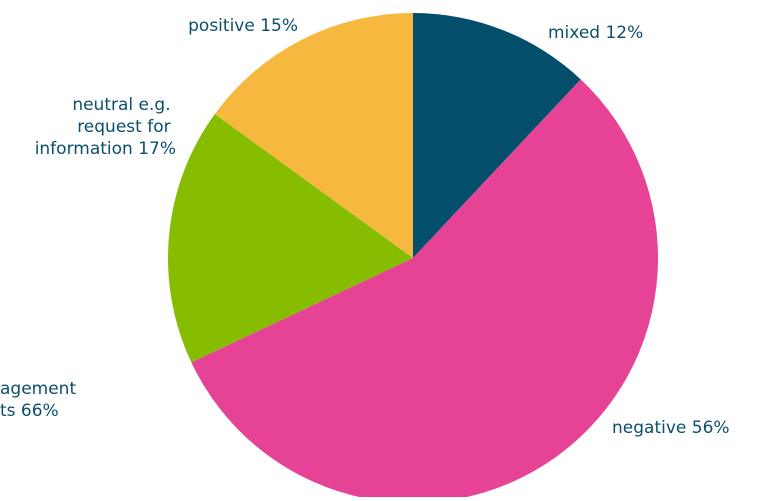  I want to click on slice-label-neutral: neutral e.g. request for information 17%, so click(105, 127).